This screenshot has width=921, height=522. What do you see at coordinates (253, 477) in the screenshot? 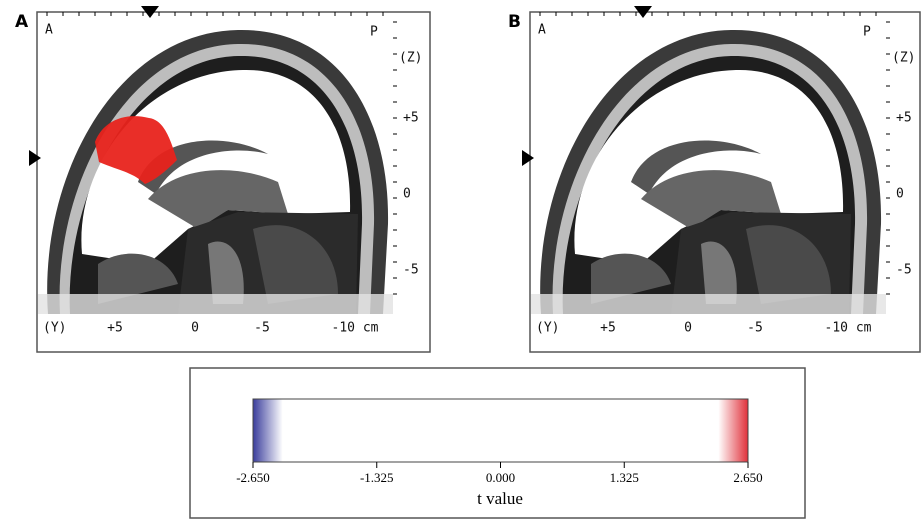
I see `colorbar-tick-label: -2.650` at bounding box center [253, 477].